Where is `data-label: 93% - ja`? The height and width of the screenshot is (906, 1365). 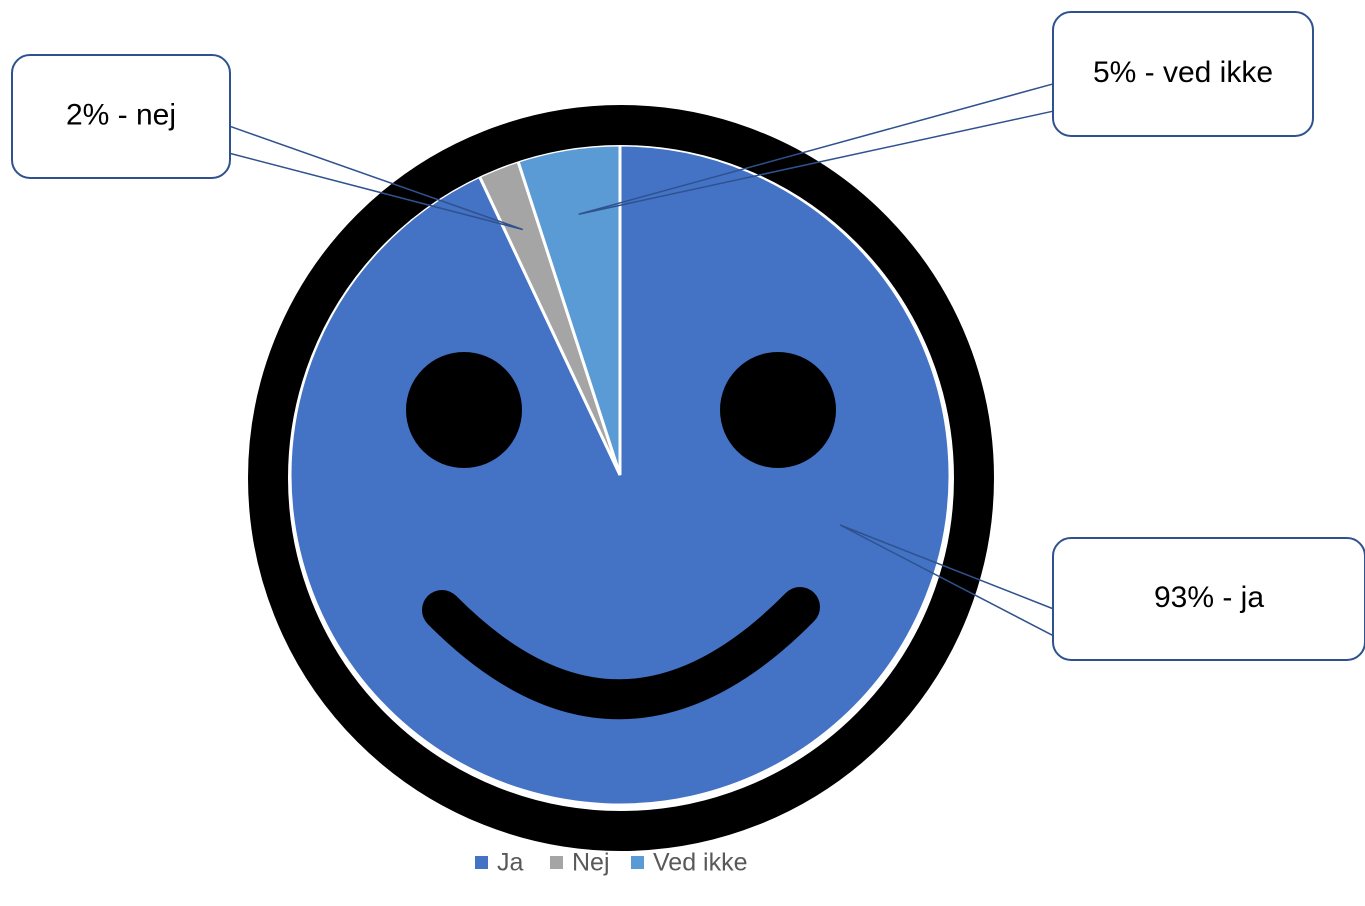 data-label: 93% - ja is located at coordinates (1209, 597).